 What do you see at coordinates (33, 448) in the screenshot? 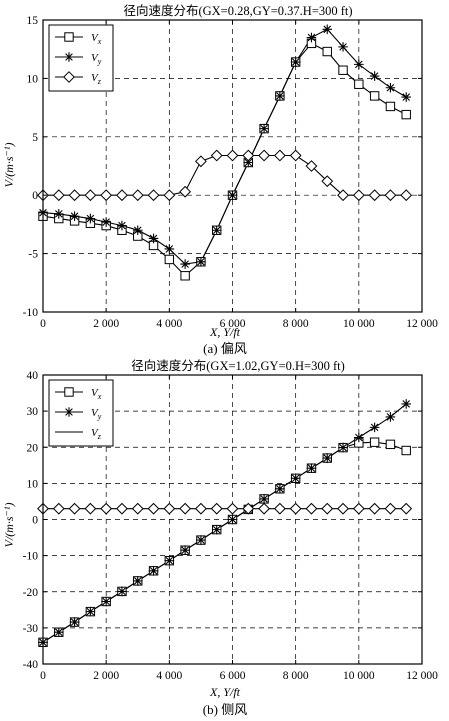
I see `chart-b-ytick-label: 20` at bounding box center [33, 448].